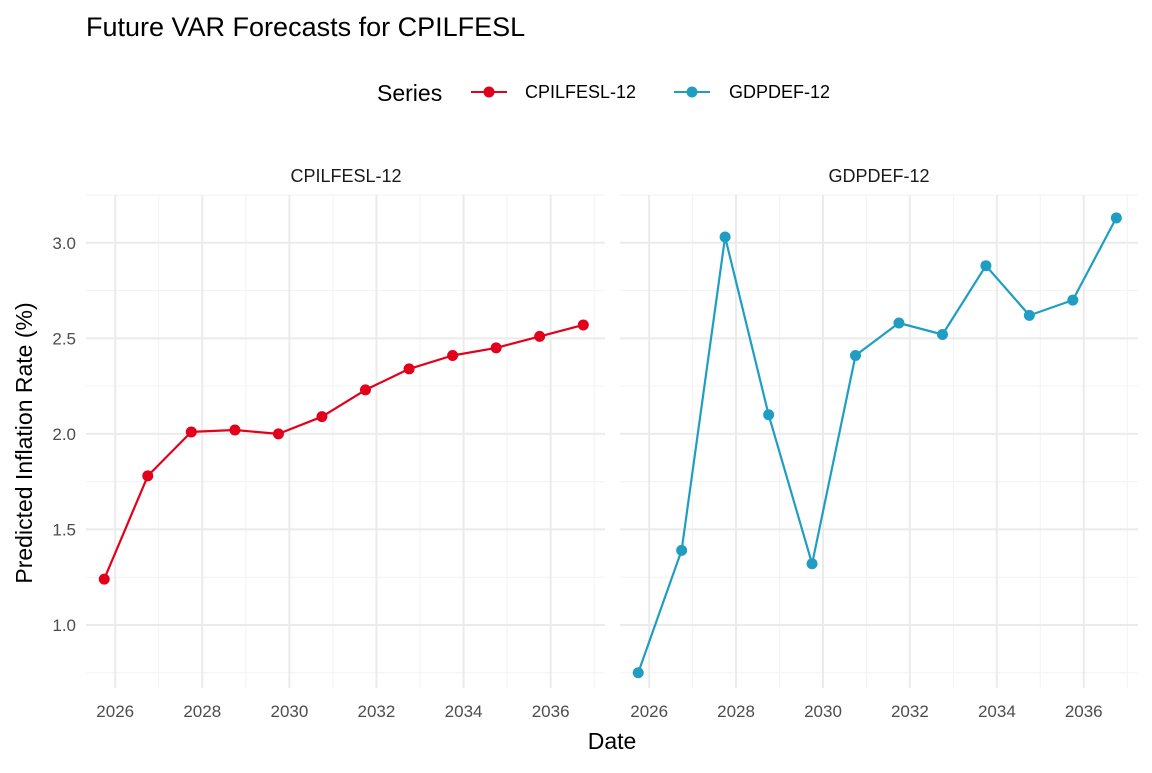  What do you see at coordinates (779, 92) in the screenshot?
I see `legend-label-gdpdef: GDPDEF-12` at bounding box center [779, 92].